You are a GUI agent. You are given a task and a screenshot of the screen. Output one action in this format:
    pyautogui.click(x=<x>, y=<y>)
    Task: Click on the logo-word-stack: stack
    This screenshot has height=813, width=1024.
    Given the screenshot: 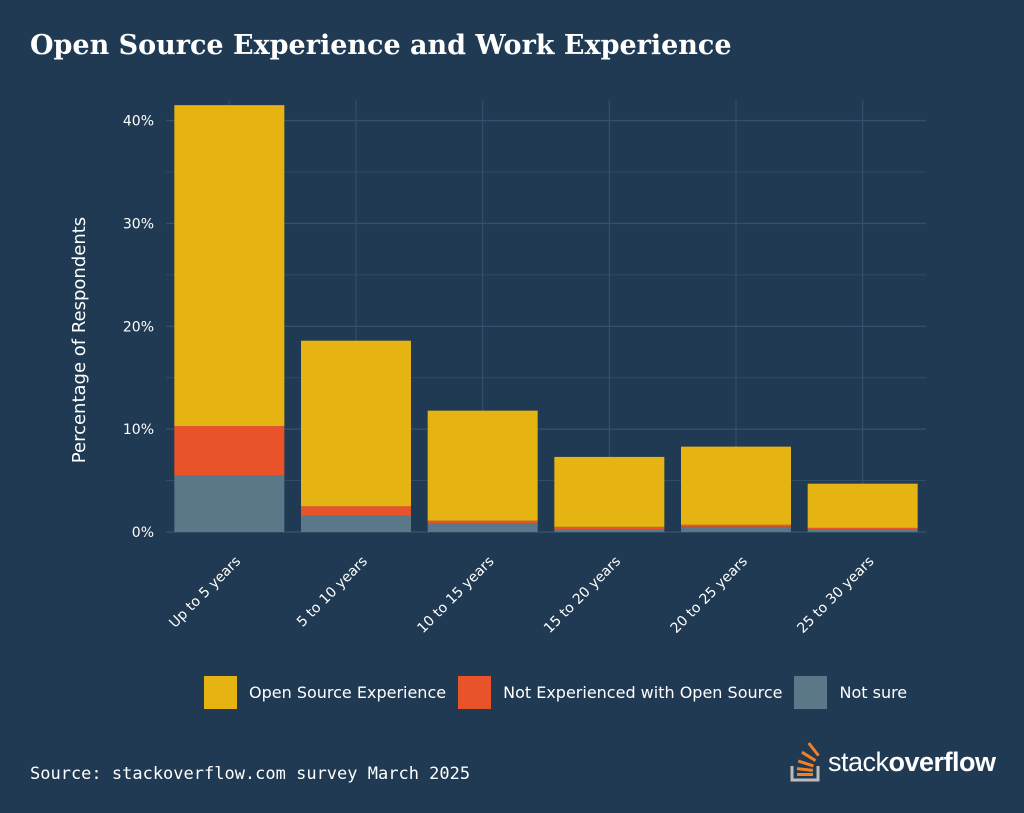 What is the action you would take?
    pyautogui.click(x=858, y=761)
    